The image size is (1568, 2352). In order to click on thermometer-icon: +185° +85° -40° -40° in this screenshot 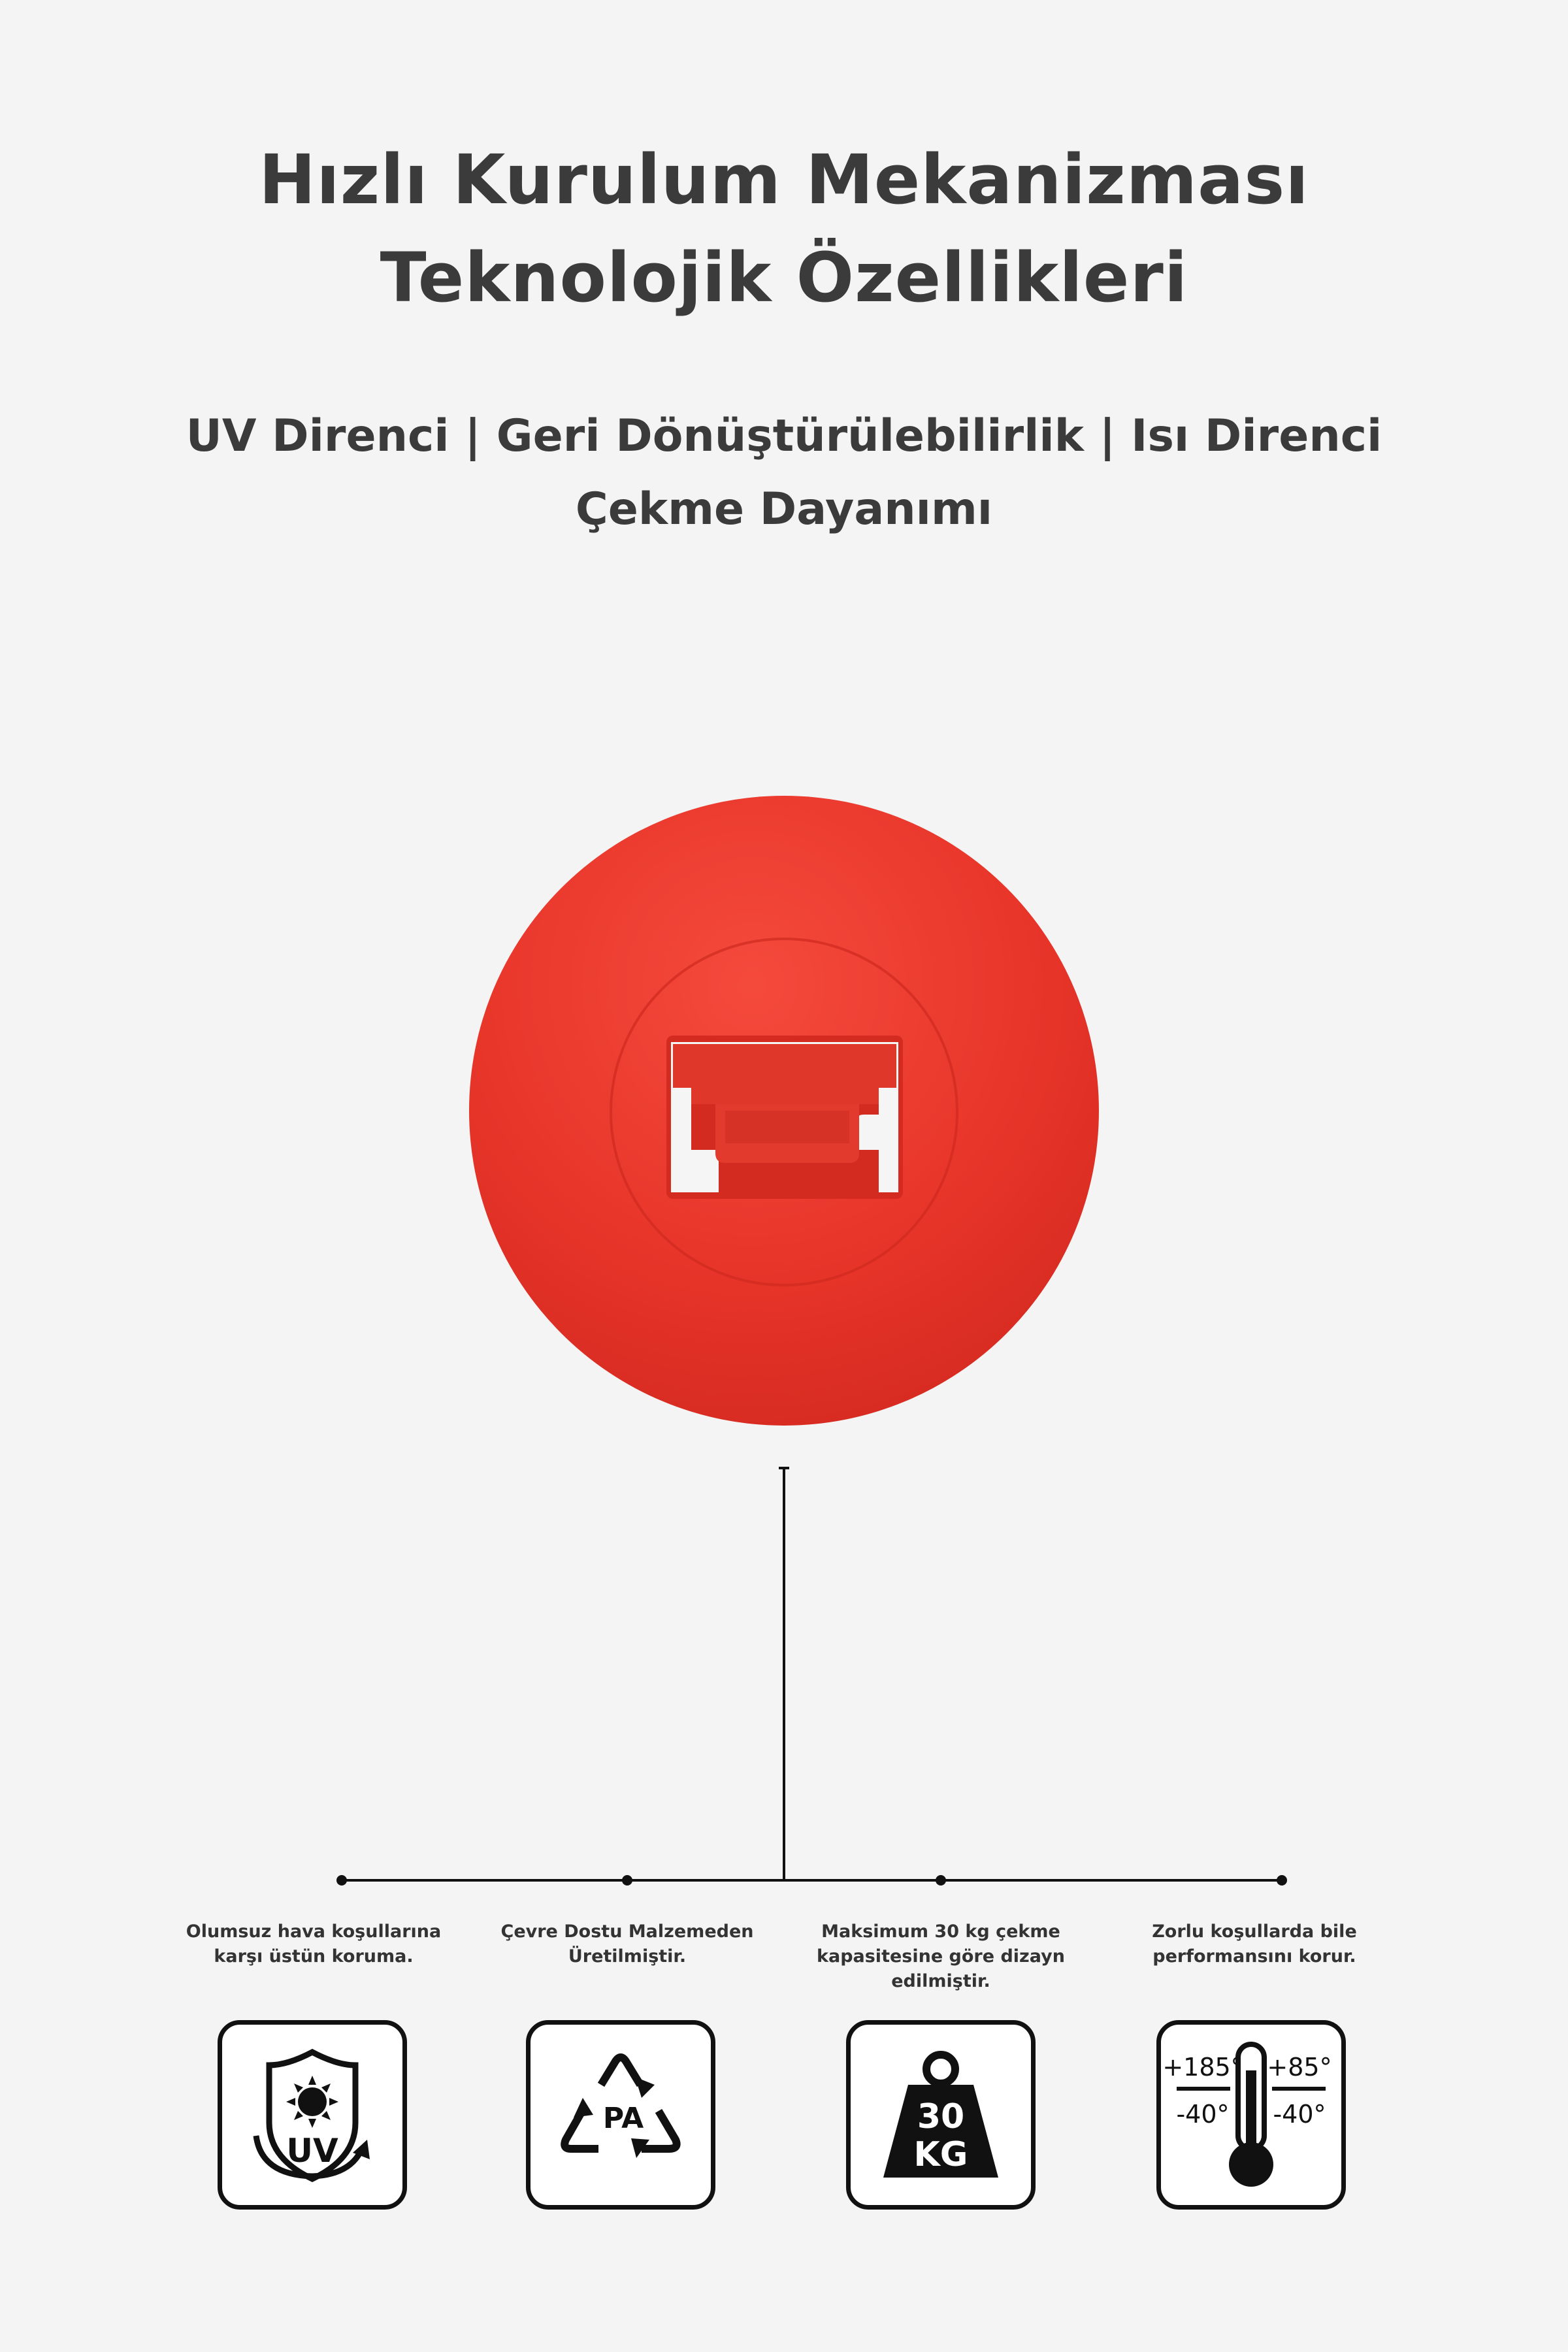, I will do `click(1247, 2114)`.